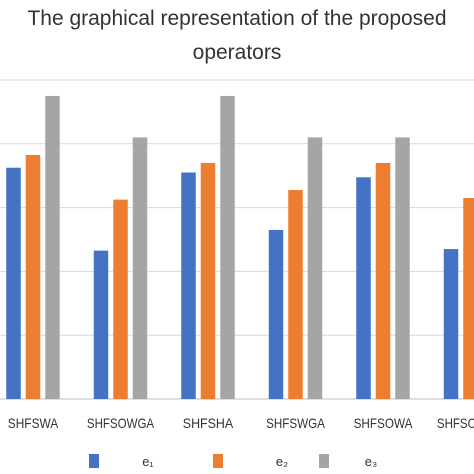  I want to click on x-tick-label: SHFSWA, so click(33, 423).